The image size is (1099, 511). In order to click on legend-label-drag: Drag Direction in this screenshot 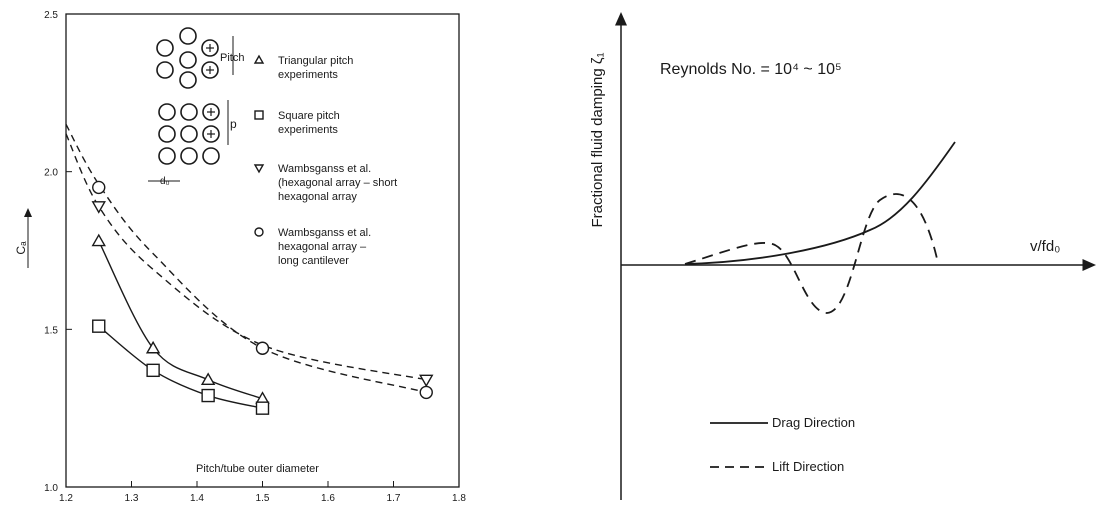, I will do `click(813, 422)`.